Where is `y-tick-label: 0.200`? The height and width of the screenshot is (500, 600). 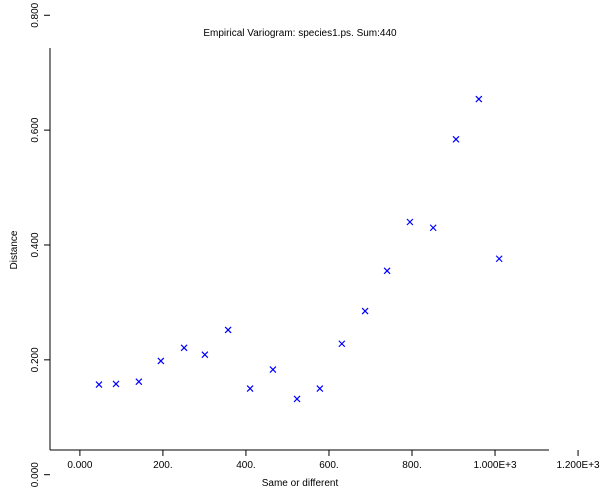 y-tick-label: 0.200 is located at coordinates (35, 359).